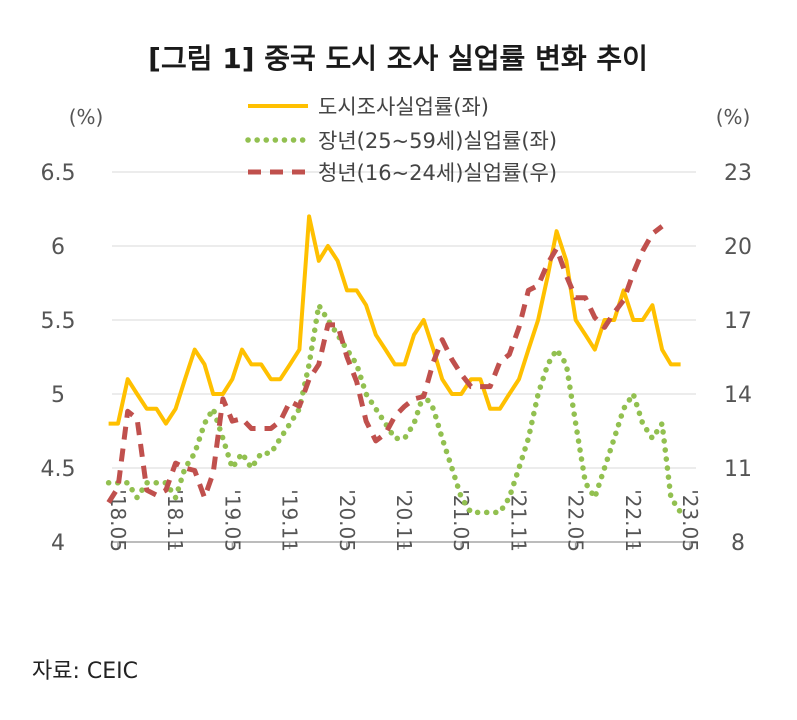  I want to click on left-tick-label: 5, so click(58, 395).